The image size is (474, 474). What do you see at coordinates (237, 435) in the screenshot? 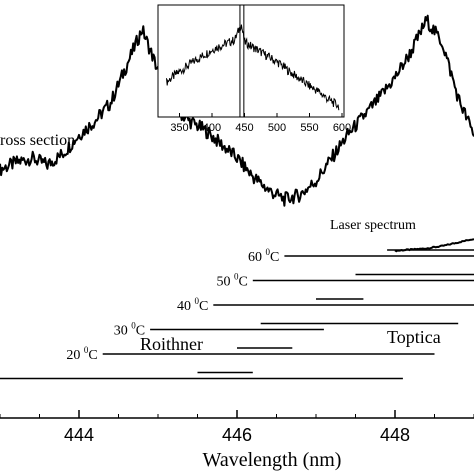
I see `x-tick-label: 446` at bounding box center [237, 435].